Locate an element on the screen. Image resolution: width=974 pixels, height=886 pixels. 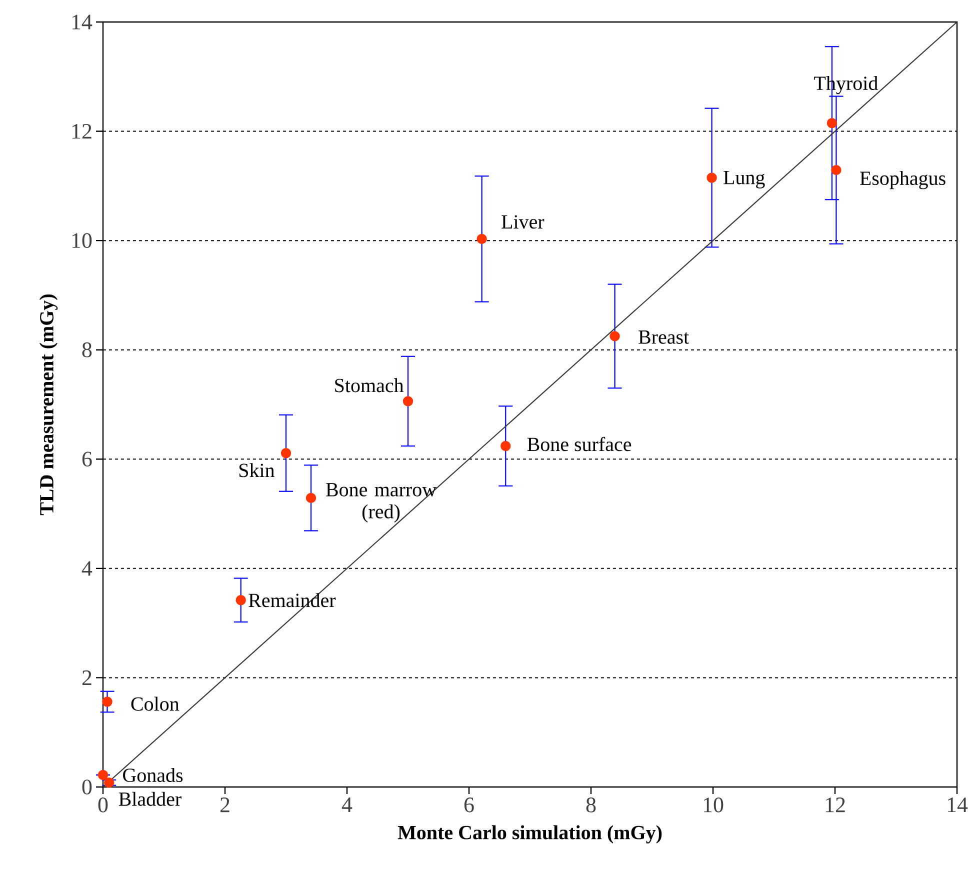
x-tick-label: 10 is located at coordinates (714, 805).